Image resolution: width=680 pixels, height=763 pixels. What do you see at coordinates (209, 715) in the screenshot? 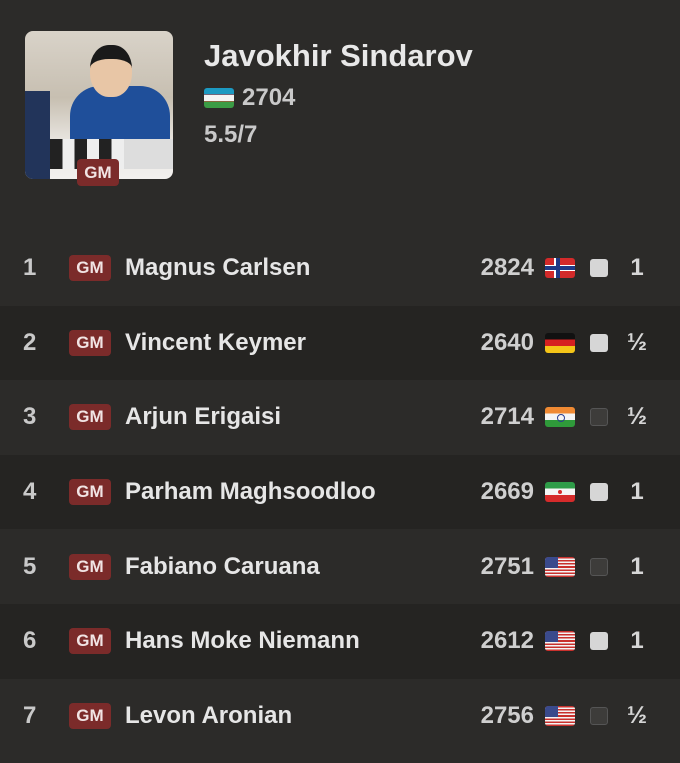
I see `opponent-name: Levon Aronian` at bounding box center [209, 715].